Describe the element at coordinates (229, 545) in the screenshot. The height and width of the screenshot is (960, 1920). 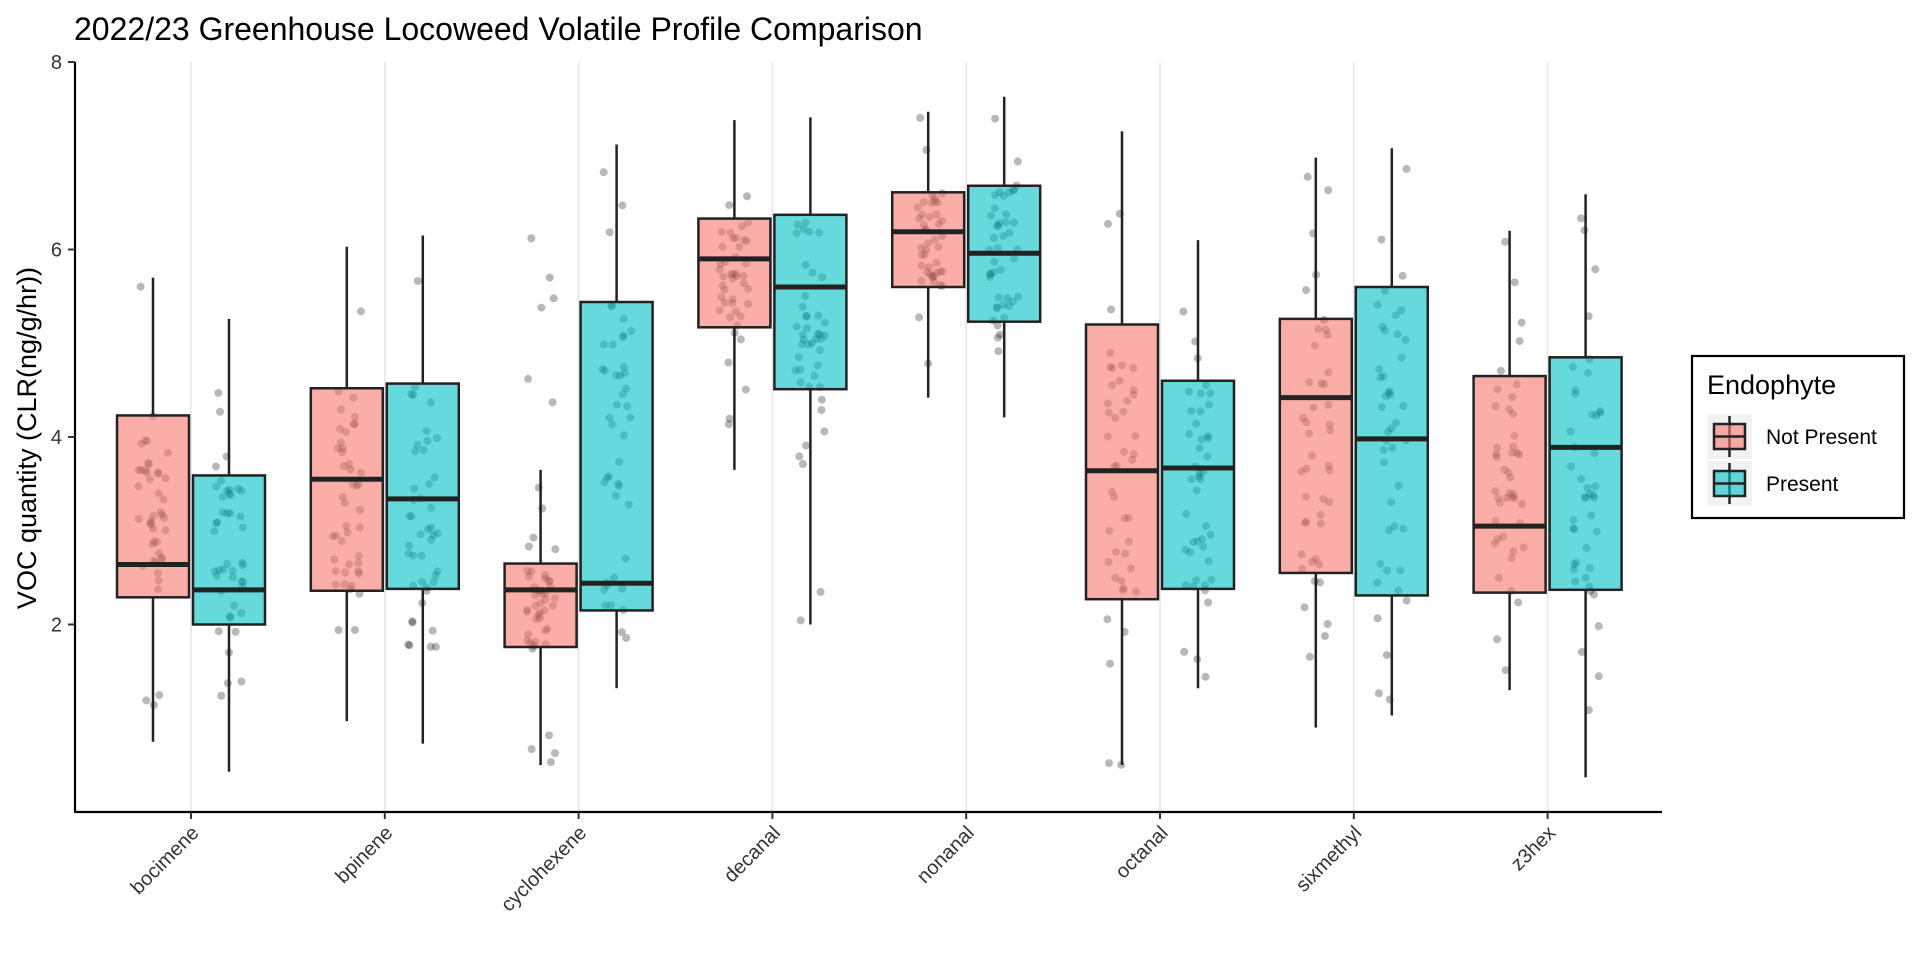
I see `box-bocimene-present` at that location.